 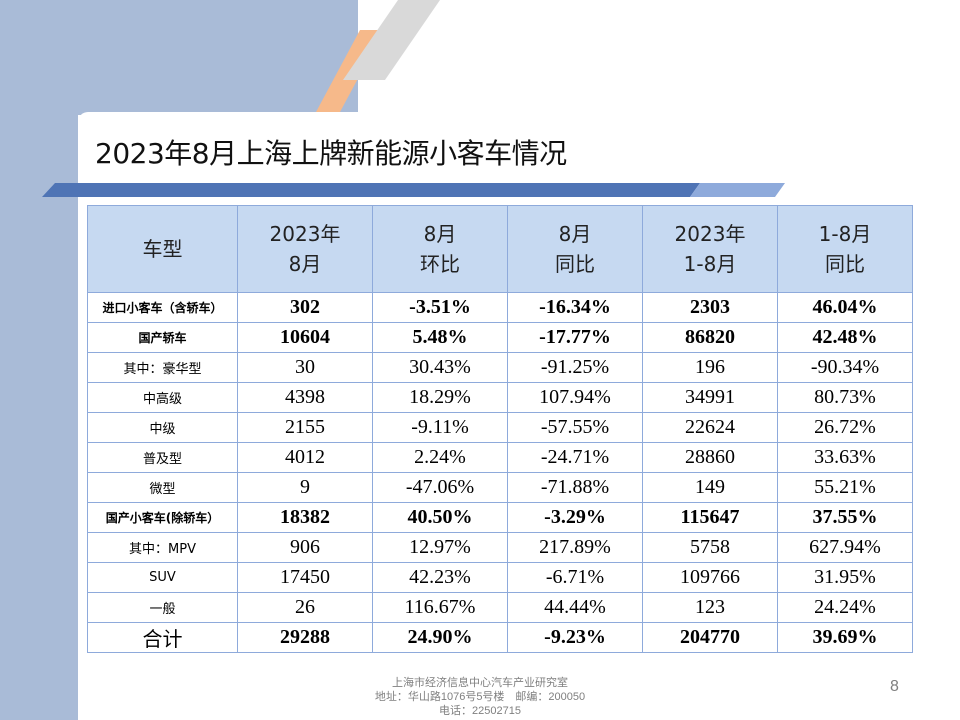 I want to click on table-row-total: 合计 29288 24.90% -9.23% 204770 39.69%, so click(x=500, y=637).